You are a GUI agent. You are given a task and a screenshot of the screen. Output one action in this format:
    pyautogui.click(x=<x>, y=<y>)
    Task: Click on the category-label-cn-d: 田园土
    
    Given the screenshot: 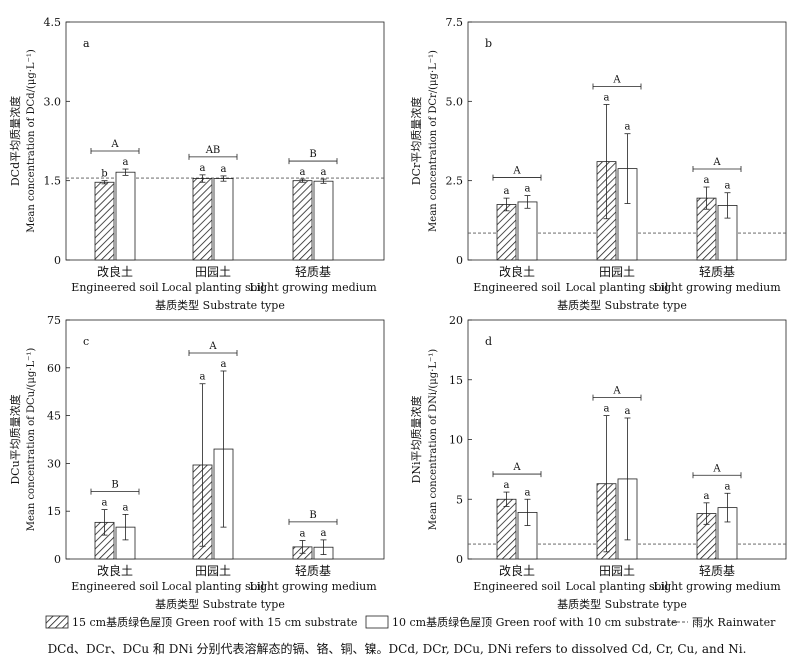 What is the action you would take?
    pyautogui.click(x=617, y=571)
    